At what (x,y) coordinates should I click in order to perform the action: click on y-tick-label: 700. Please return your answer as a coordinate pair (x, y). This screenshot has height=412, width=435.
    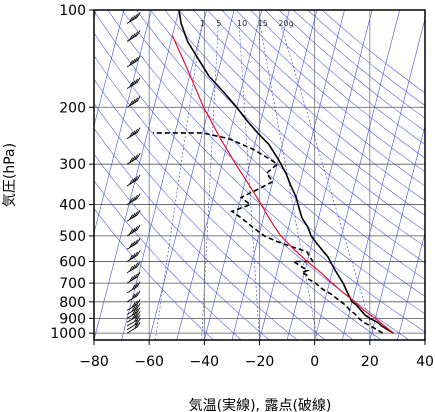
    Looking at the image, I should click on (72, 284).